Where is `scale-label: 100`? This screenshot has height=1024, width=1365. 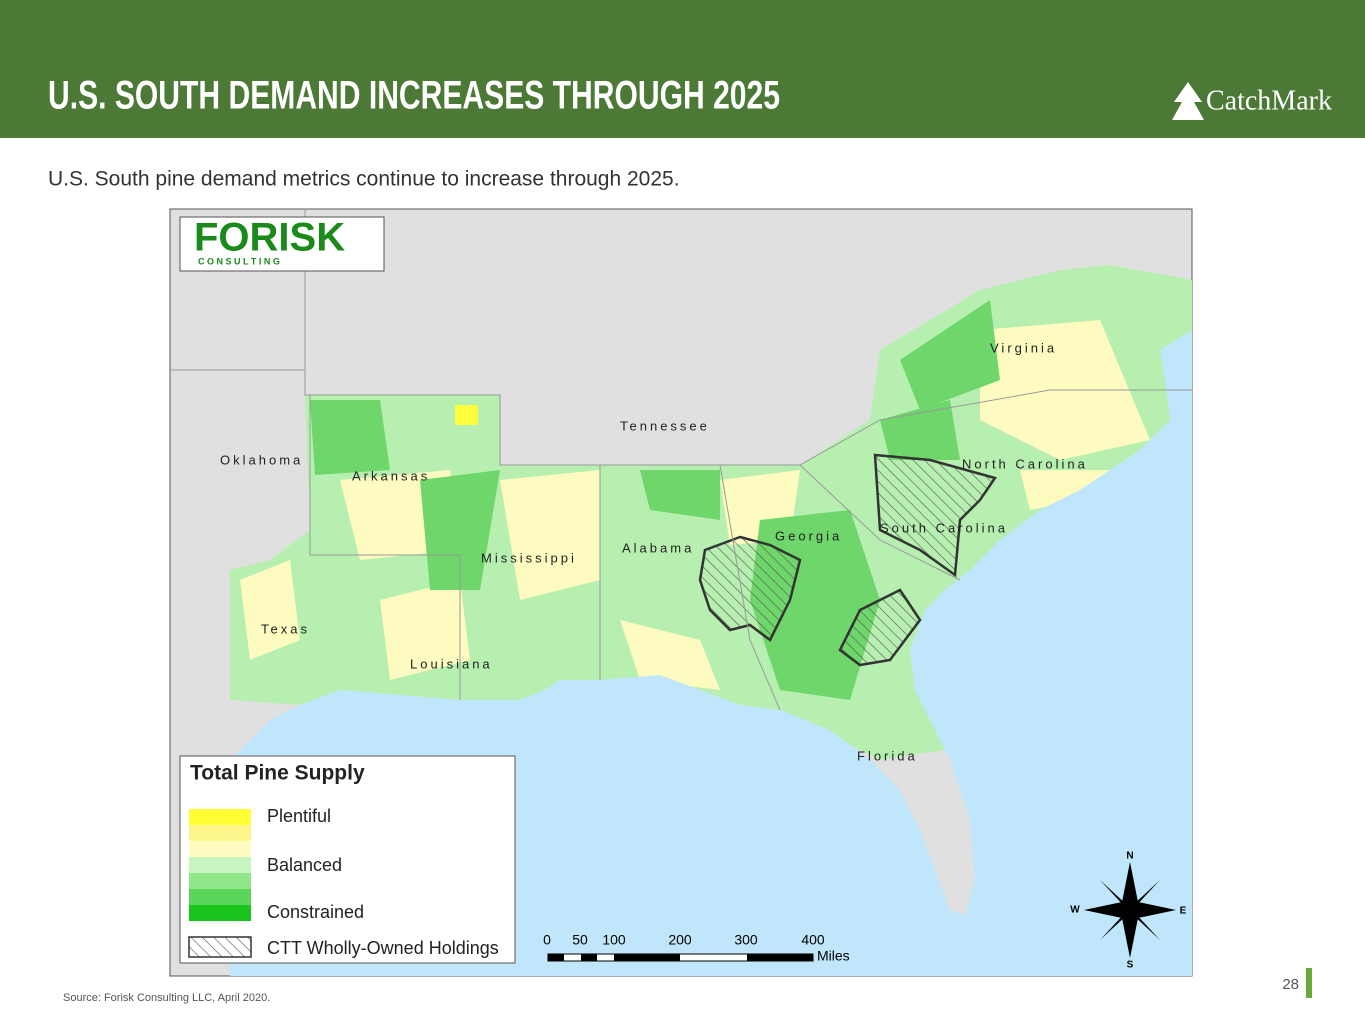 scale-label: 100 is located at coordinates (614, 940).